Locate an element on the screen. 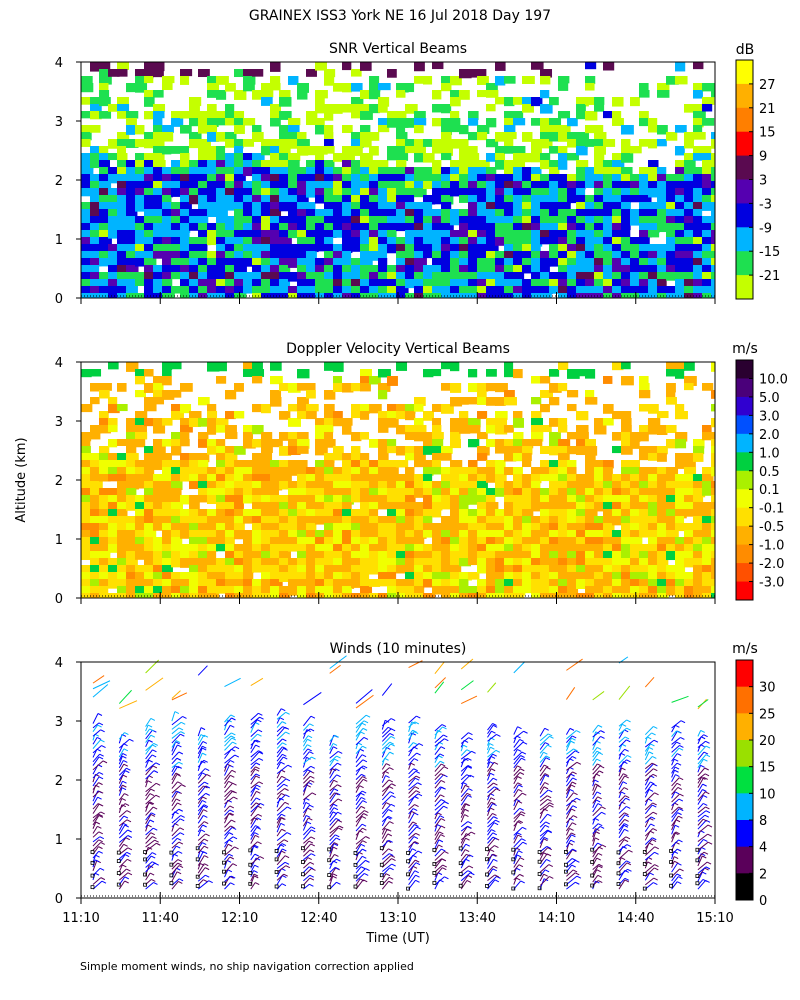 The height and width of the screenshot is (1000, 800). colorbar-label: -0.1 is located at coordinates (771, 509).